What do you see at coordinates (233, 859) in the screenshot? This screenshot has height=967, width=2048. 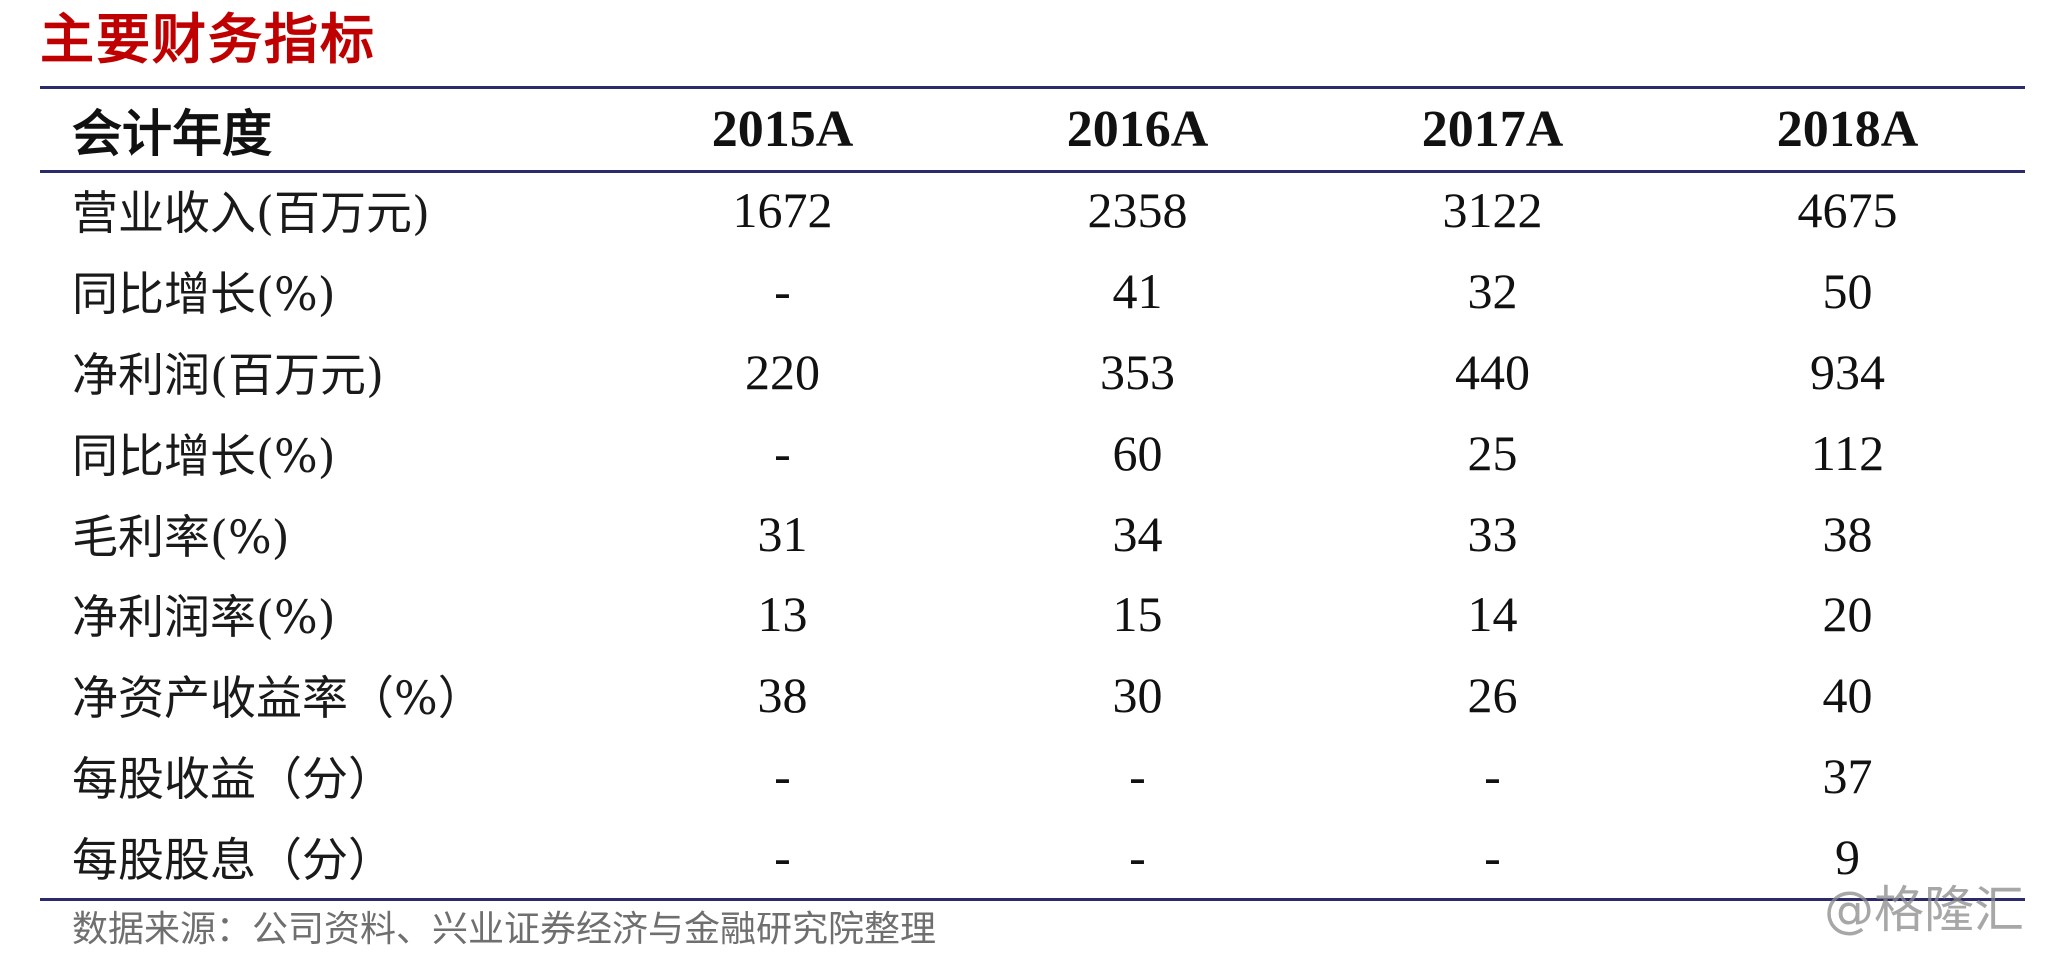 I see `row-label: 每股股息（分）` at bounding box center [233, 859].